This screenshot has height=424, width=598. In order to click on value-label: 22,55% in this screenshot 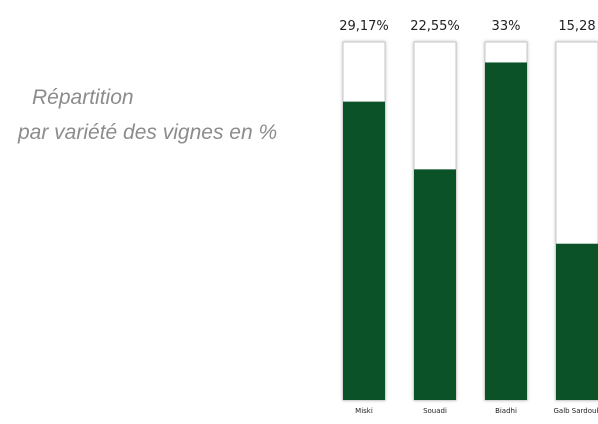, I will do `click(435, 26)`.